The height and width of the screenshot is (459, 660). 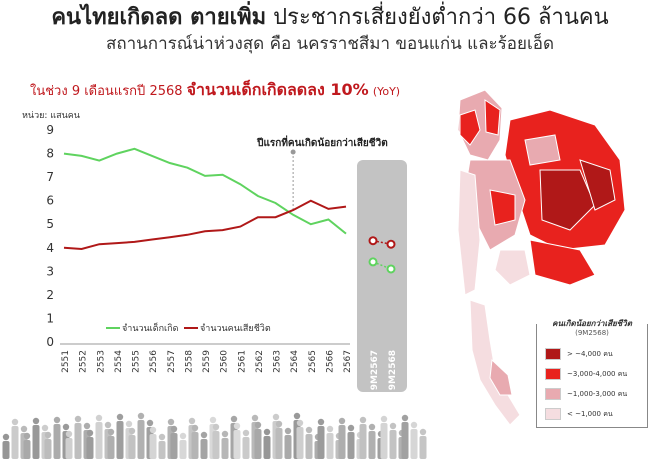 What do you see at coordinates (50, 295) in the screenshot?
I see `y-tick-label: 2` at bounding box center [50, 295].